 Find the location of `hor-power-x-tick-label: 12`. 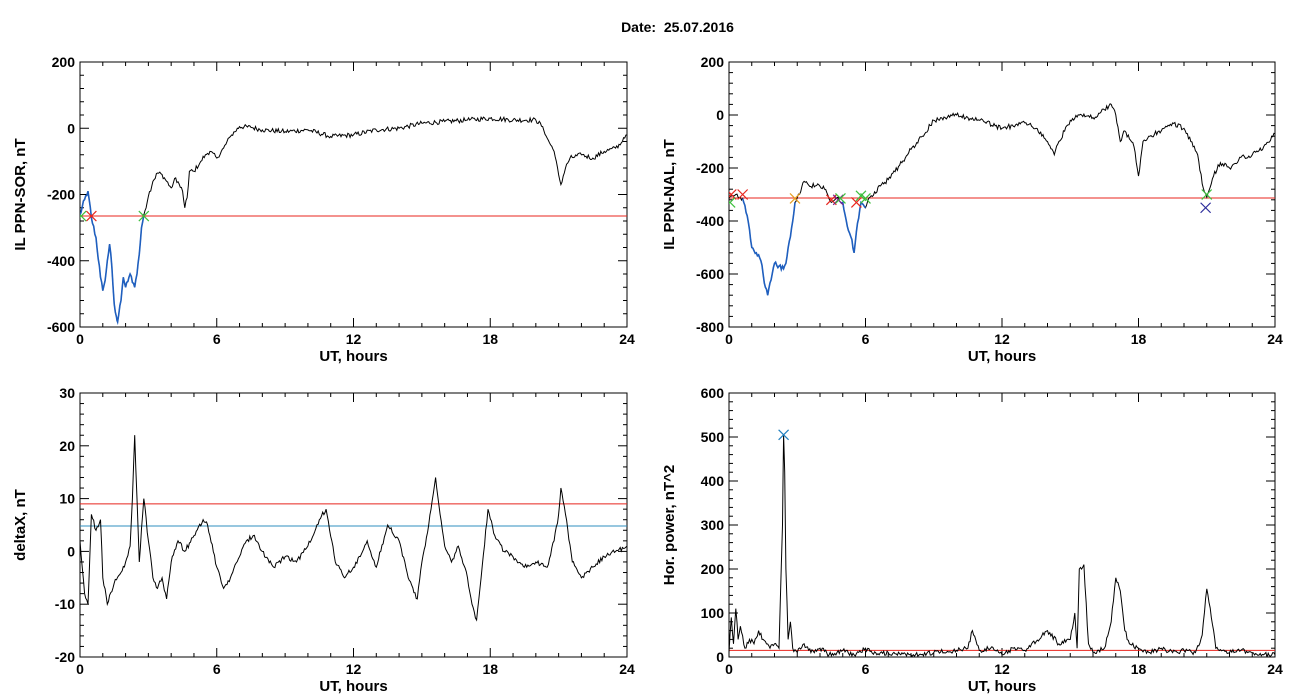

hor-power-x-tick-label: 12 is located at coordinates (1002, 669).